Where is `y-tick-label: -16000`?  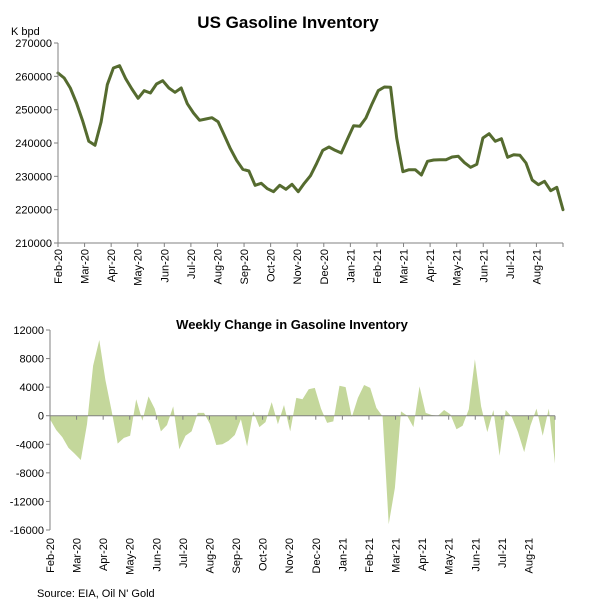
y-tick-label: -16000 is located at coordinates (27, 531).